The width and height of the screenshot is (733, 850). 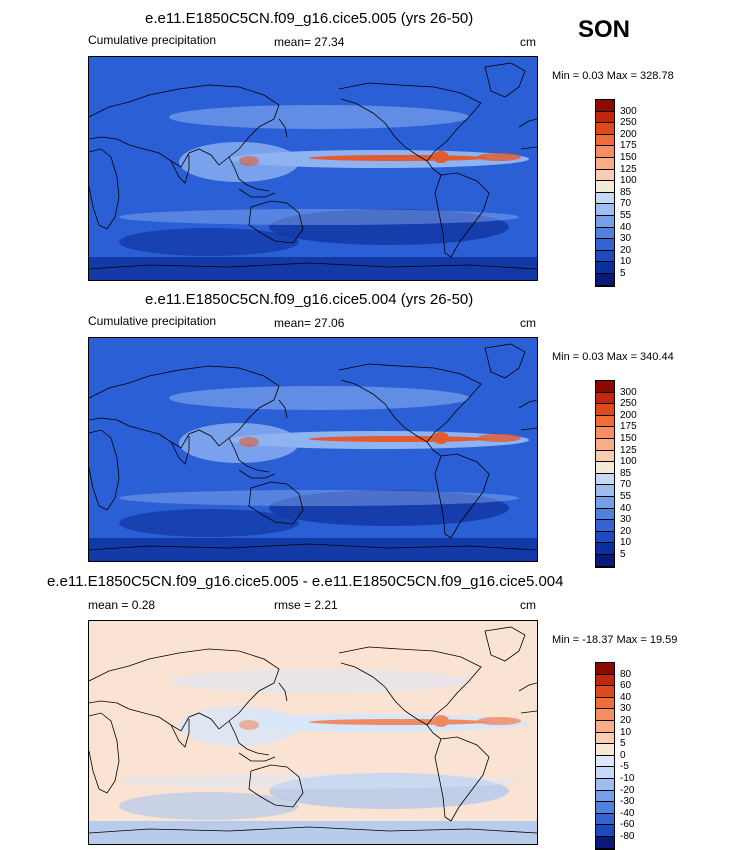 I want to click on panel-3-rmse-label: rmse = 2.21, so click(x=306, y=605).